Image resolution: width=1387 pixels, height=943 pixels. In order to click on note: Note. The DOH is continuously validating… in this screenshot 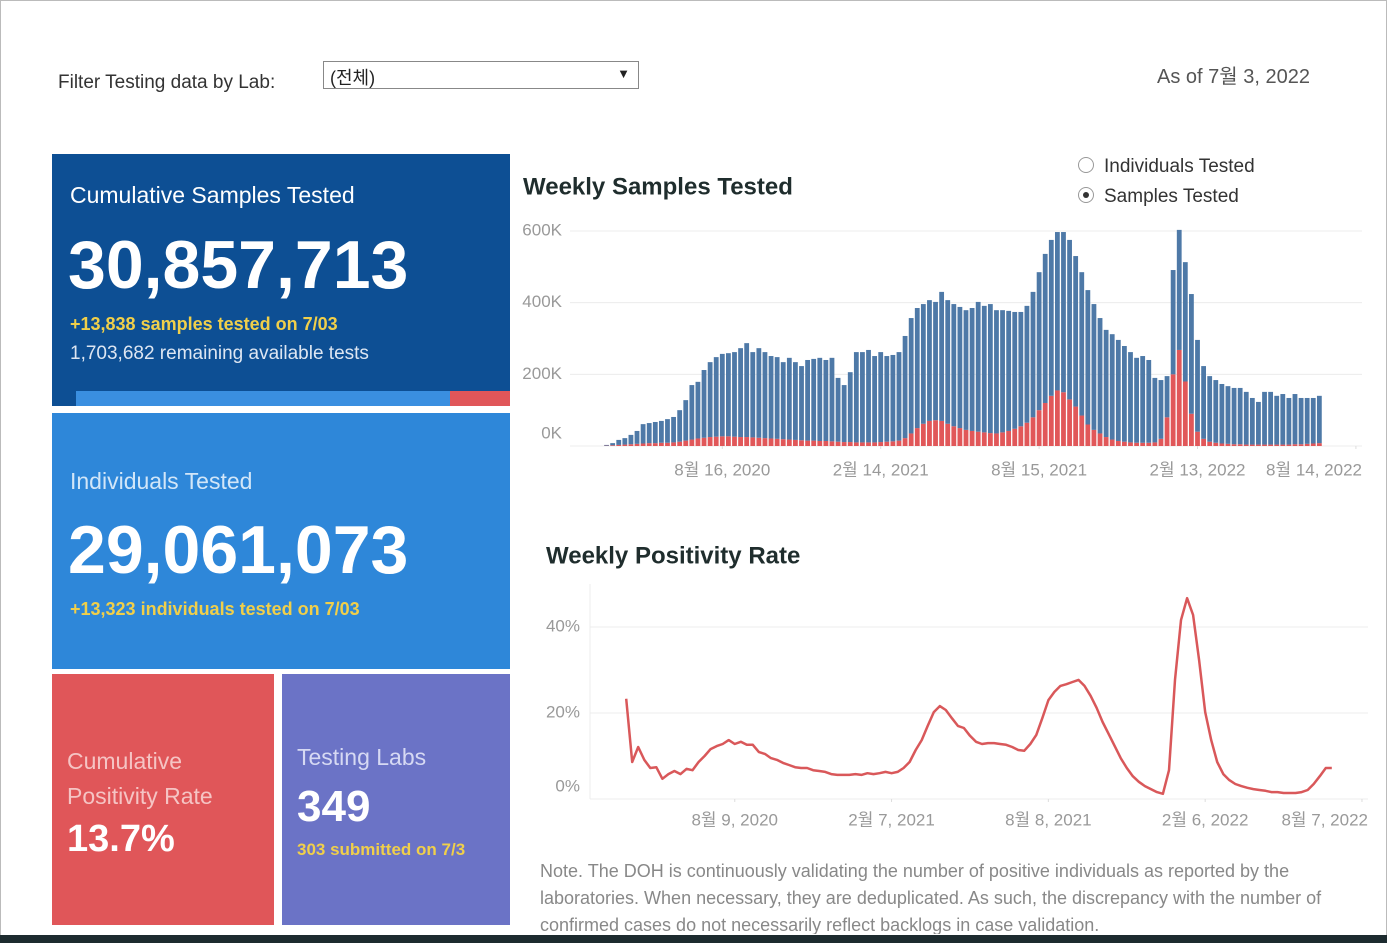, I will do `click(931, 897)`.